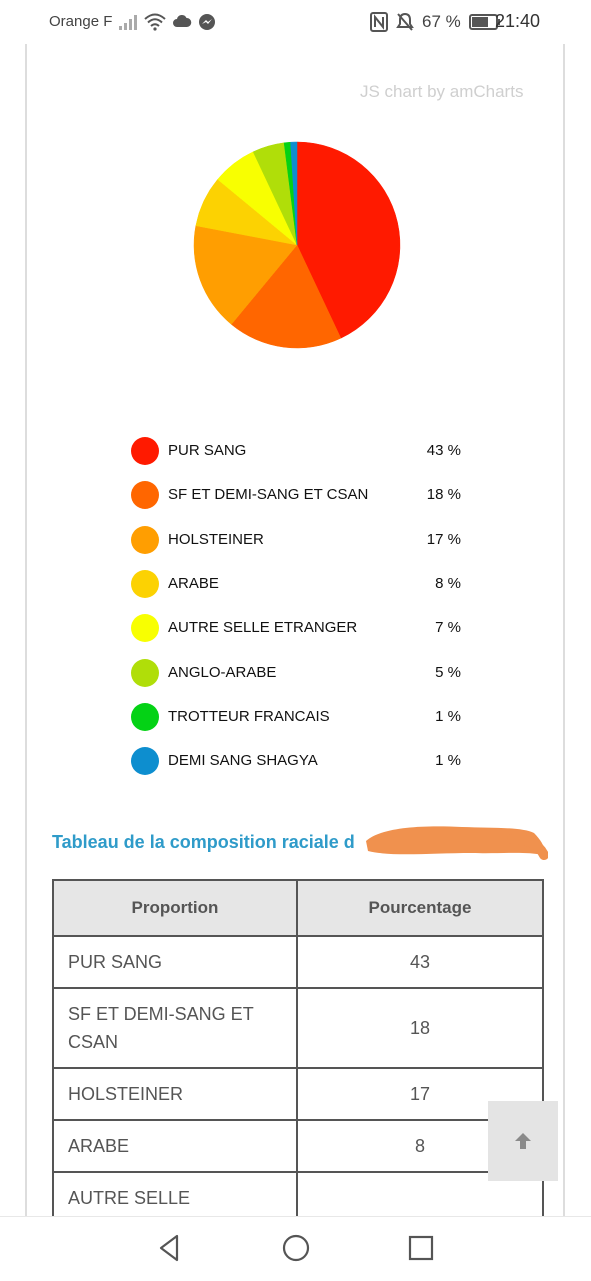  Describe the element at coordinates (182, 20) in the screenshot. I see `cloud-icon` at that location.